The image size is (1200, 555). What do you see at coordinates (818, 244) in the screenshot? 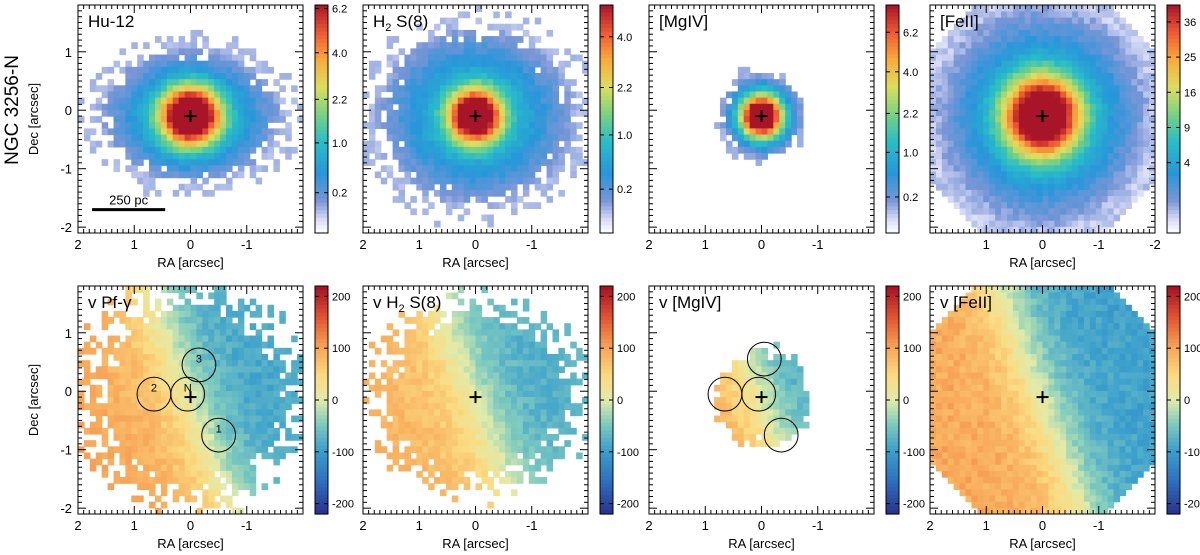
I see `x-tick-label: -1` at bounding box center [818, 244].